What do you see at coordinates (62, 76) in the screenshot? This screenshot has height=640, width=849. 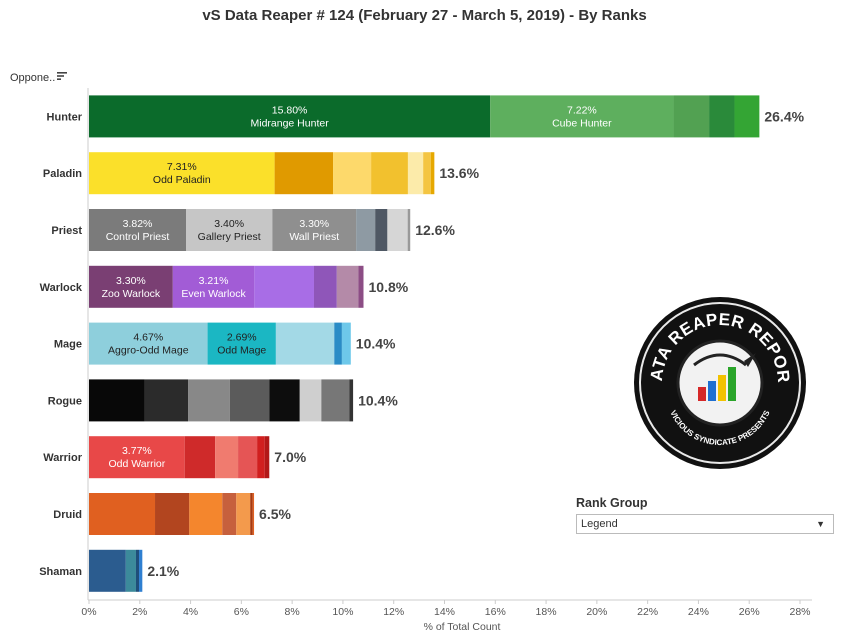 I see `sort-icon` at bounding box center [62, 76].